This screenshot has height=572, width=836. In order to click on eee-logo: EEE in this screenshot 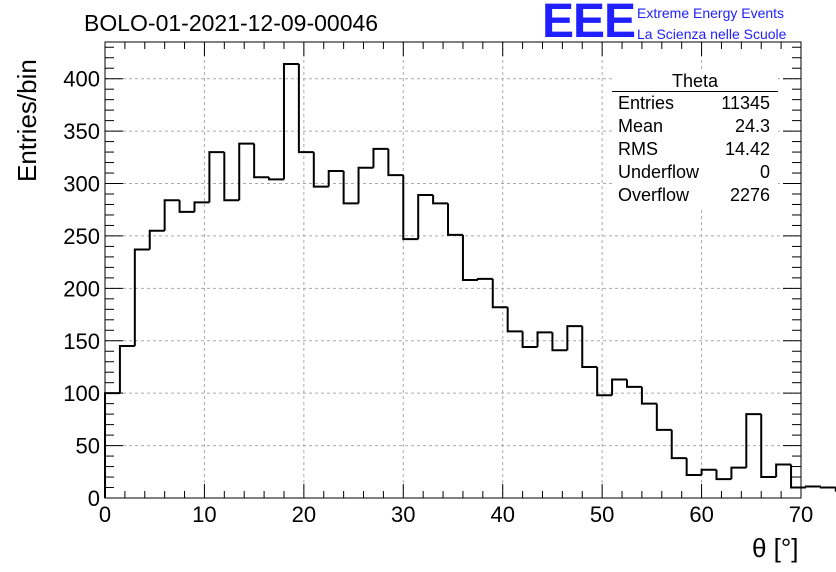, I will do `click(589, 24)`.